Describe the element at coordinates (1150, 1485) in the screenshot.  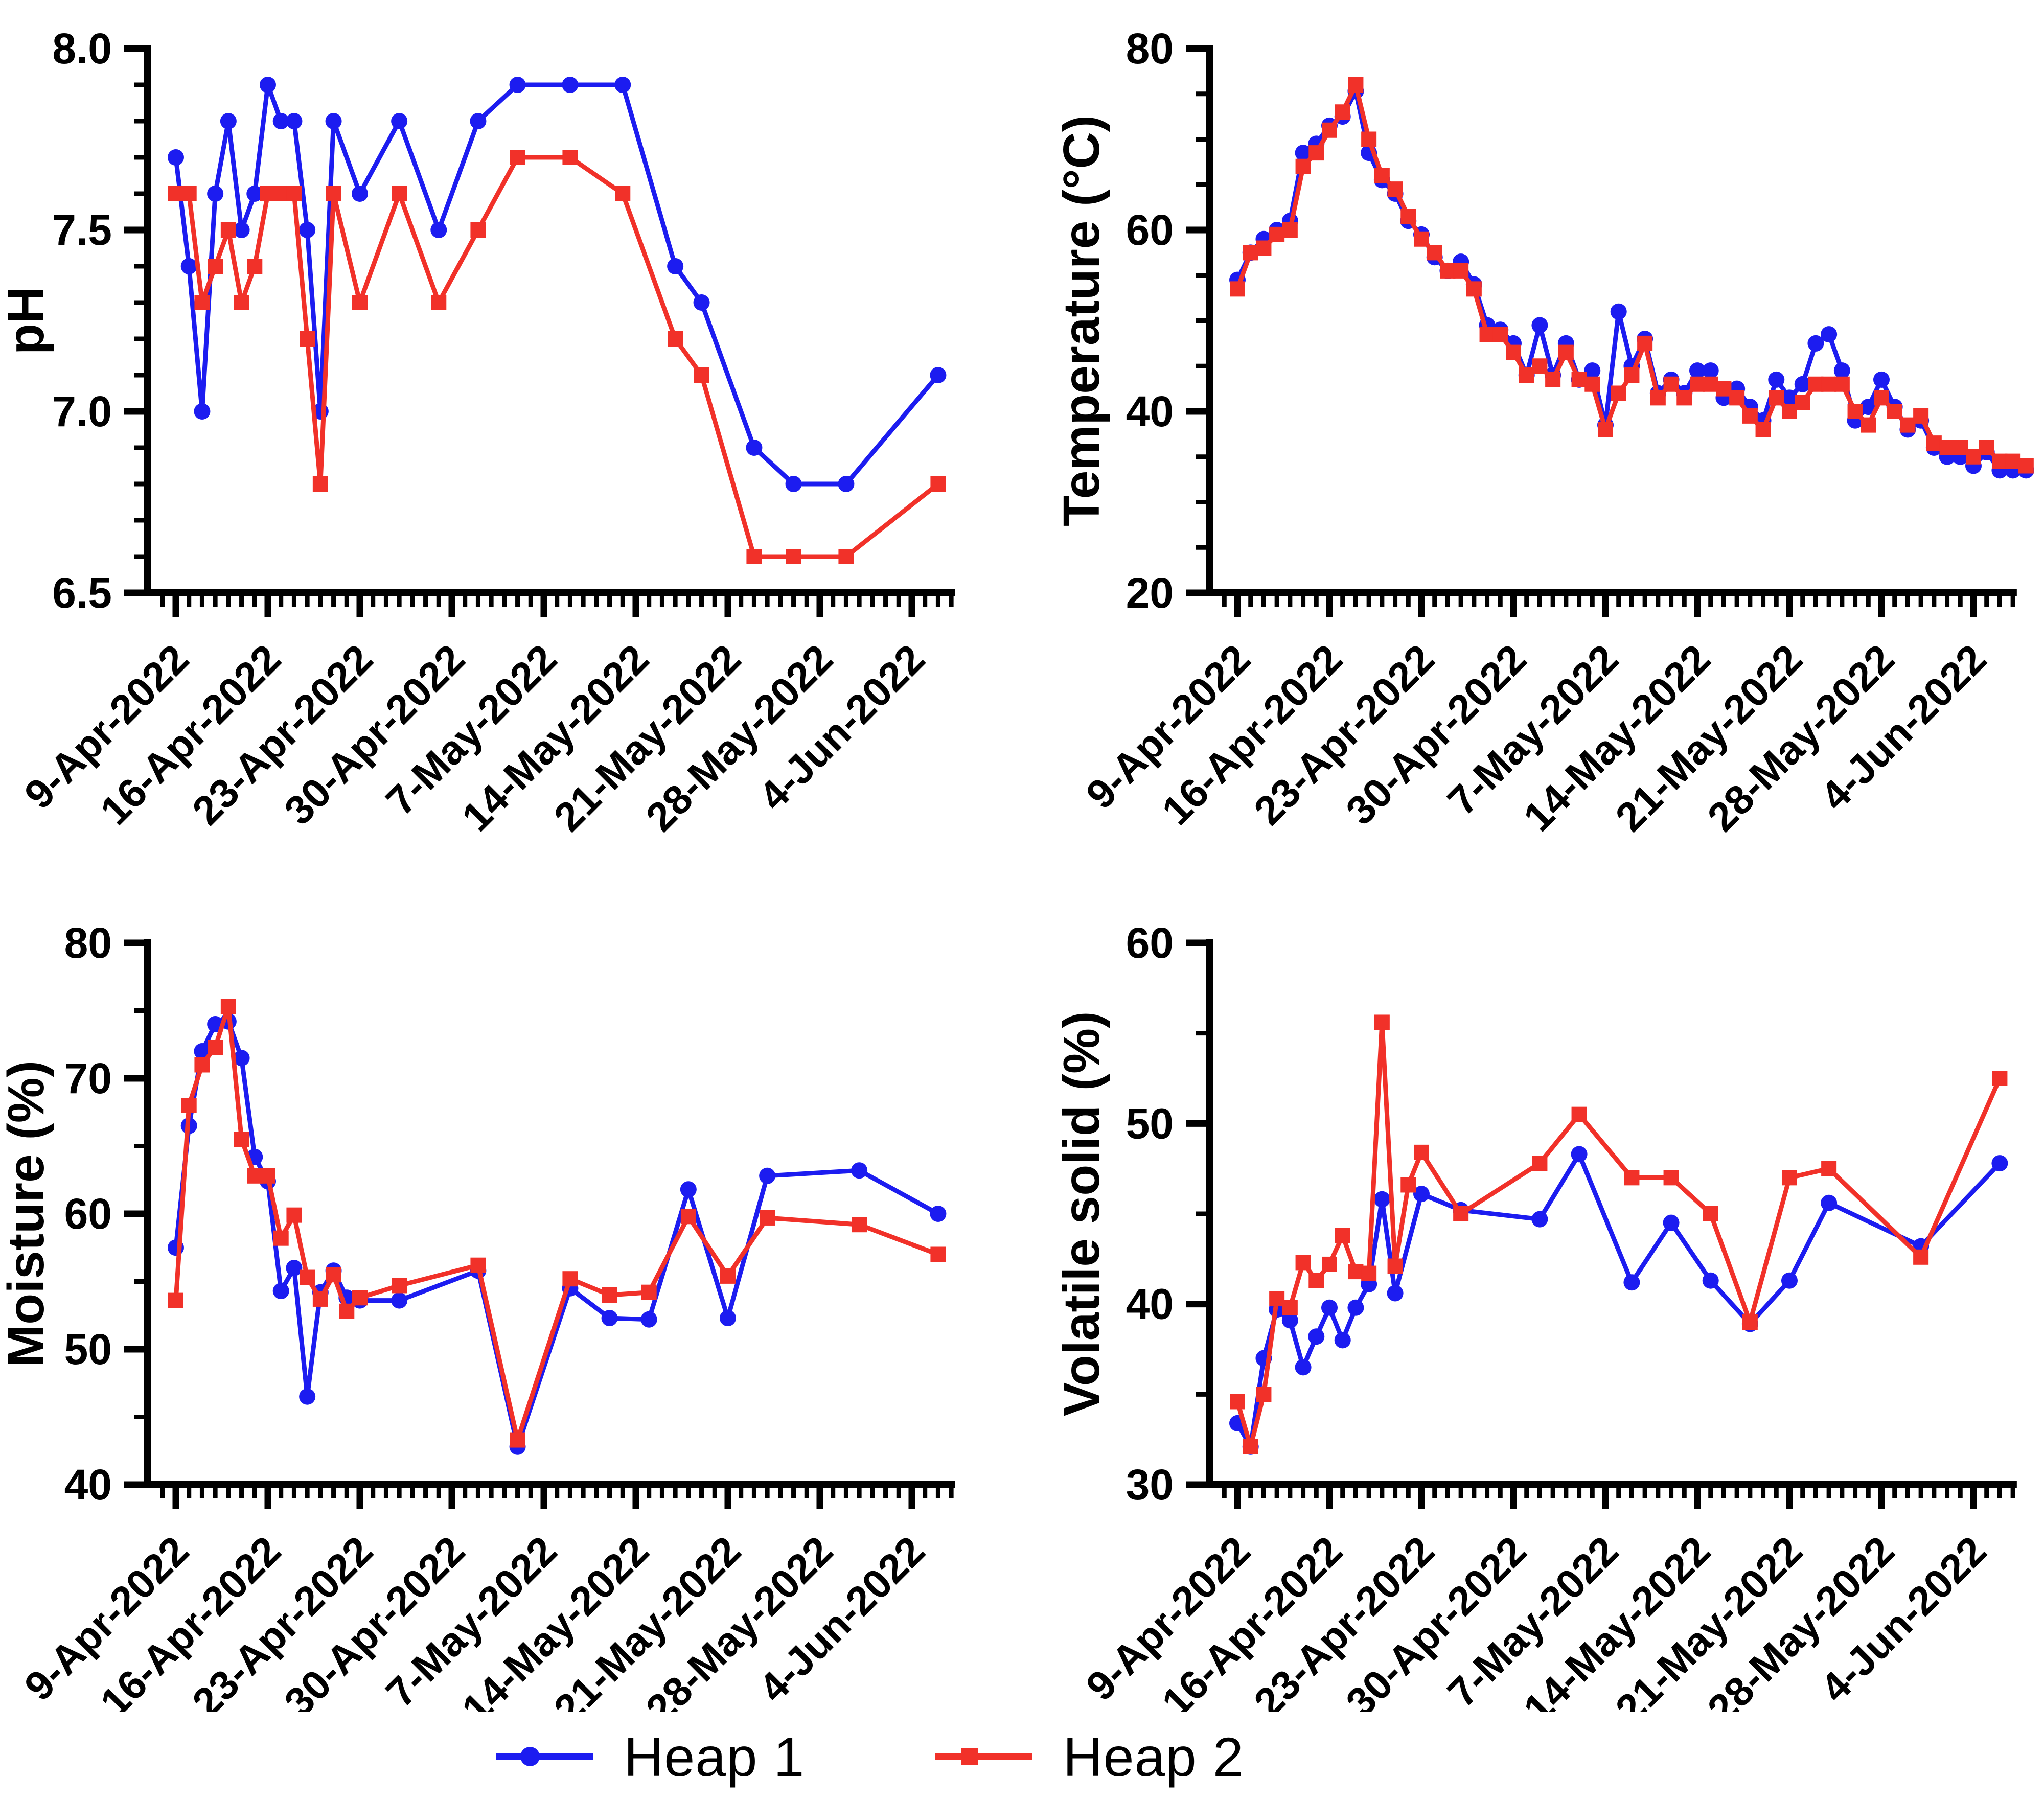
I see `volatile_solid-y-tick-label: 30` at that location.